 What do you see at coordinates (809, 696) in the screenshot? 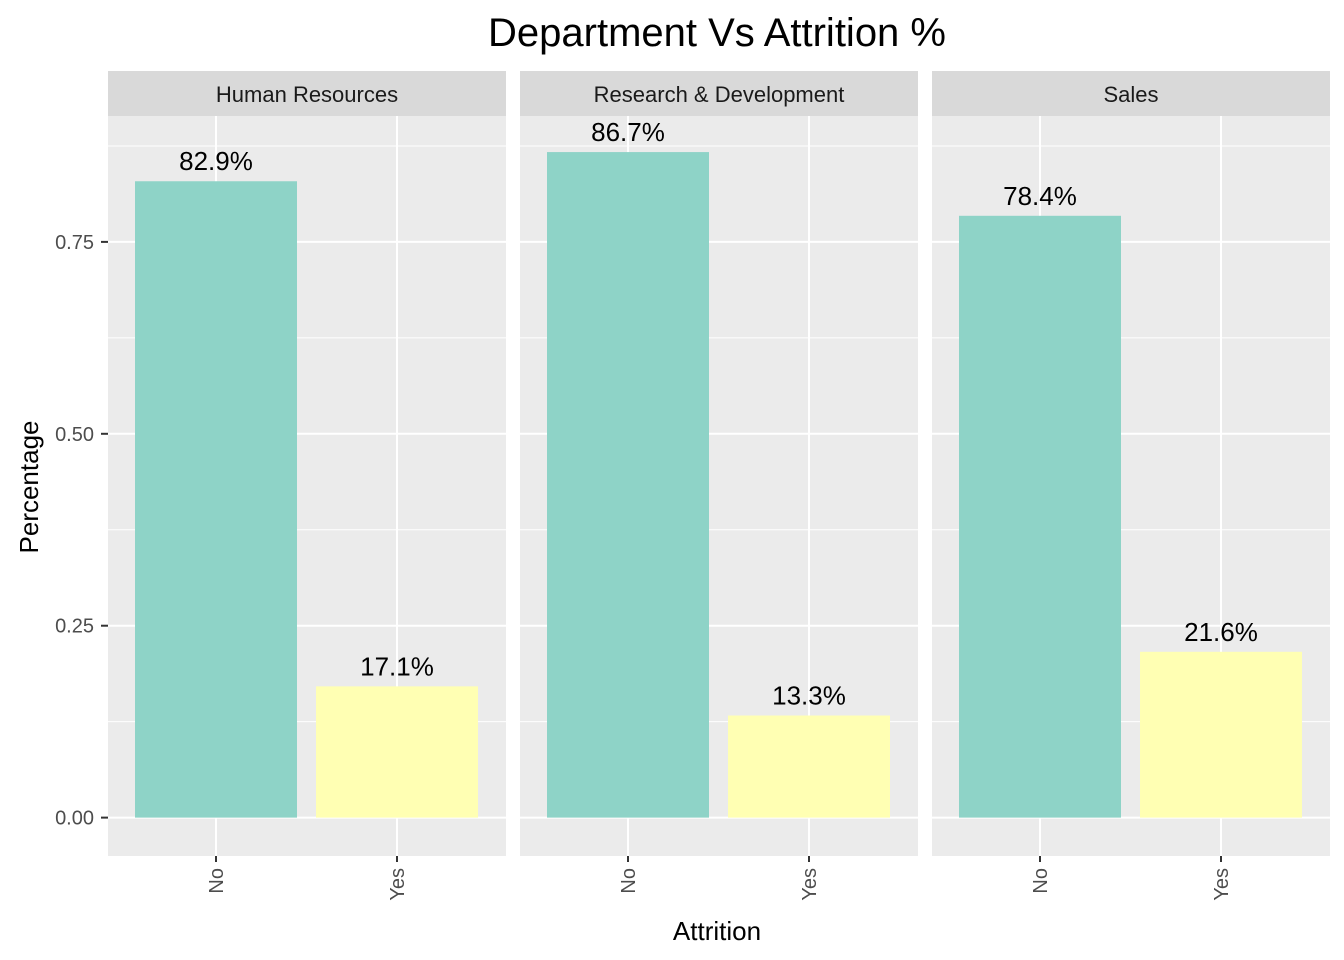
I see `bar-data-label: 13.3%` at bounding box center [809, 696].